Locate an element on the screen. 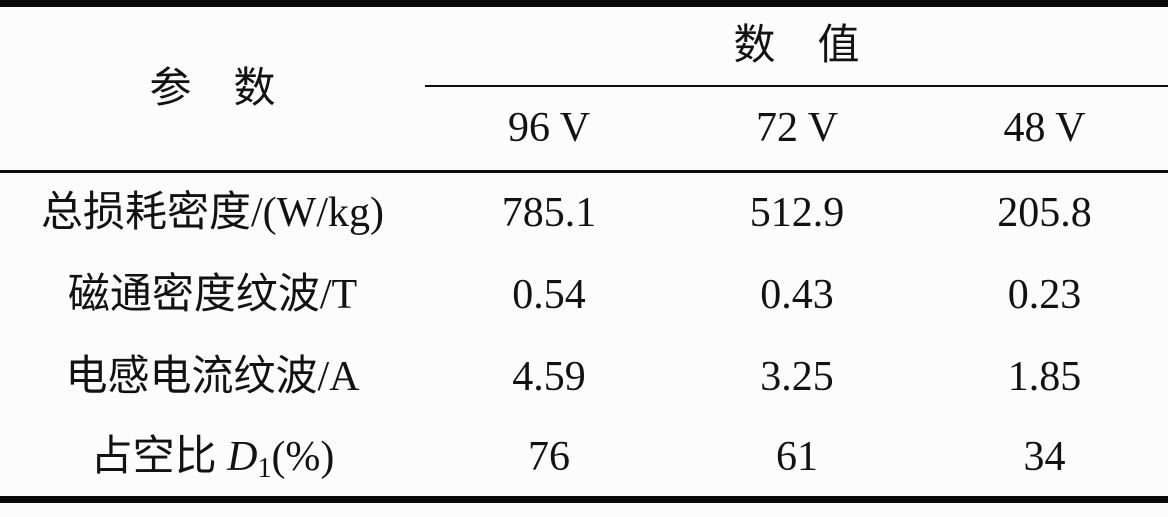 The width and height of the screenshot is (1168, 517). duty-cycle-prefix: 占空比 is located at coordinates (159, 456).